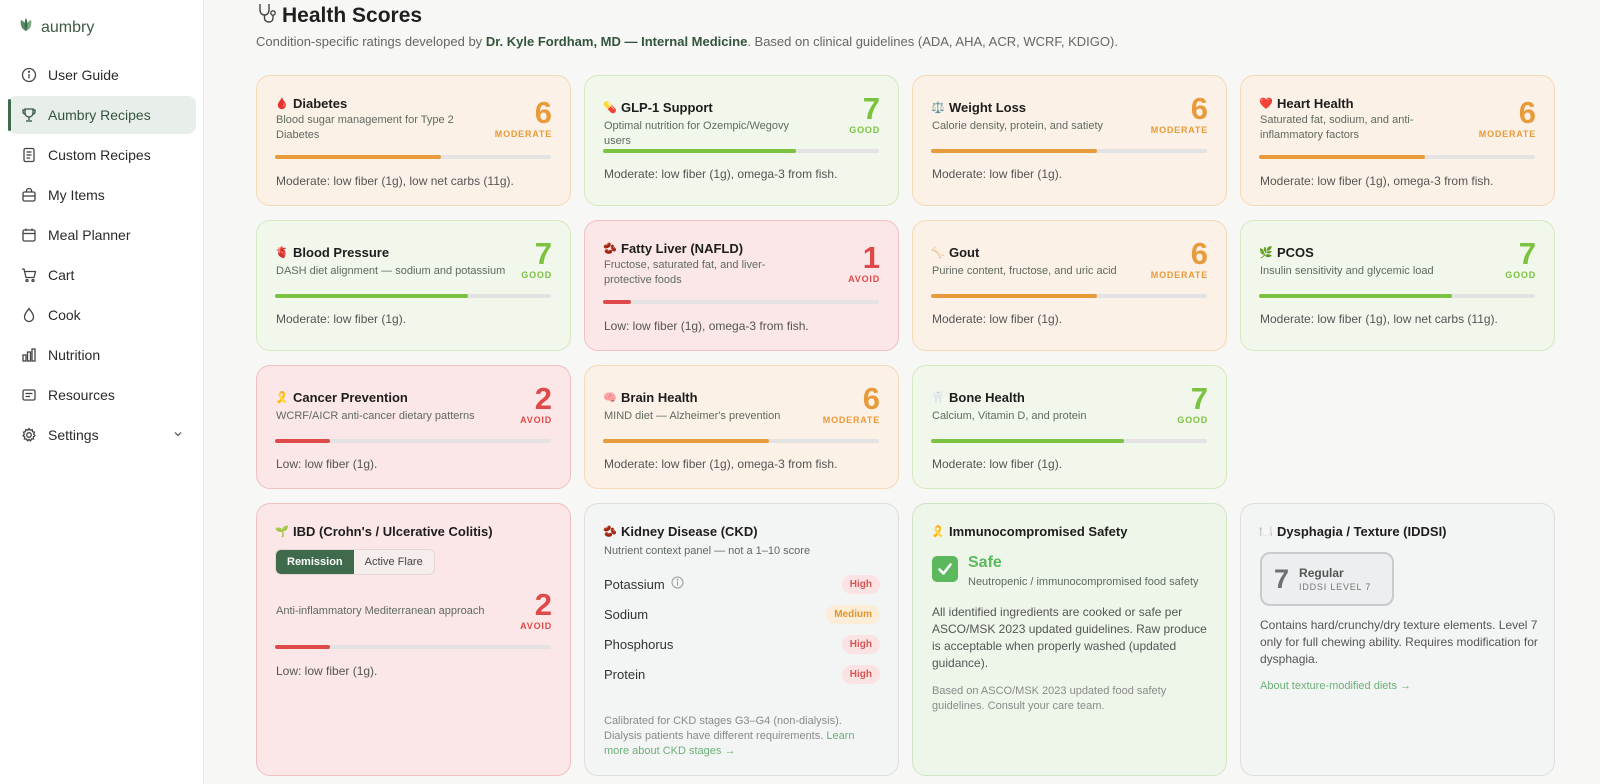 The width and height of the screenshot is (1600, 784). Describe the element at coordinates (102, 195) in the screenshot. I see `sidebar-item-my-items: My Items` at that location.